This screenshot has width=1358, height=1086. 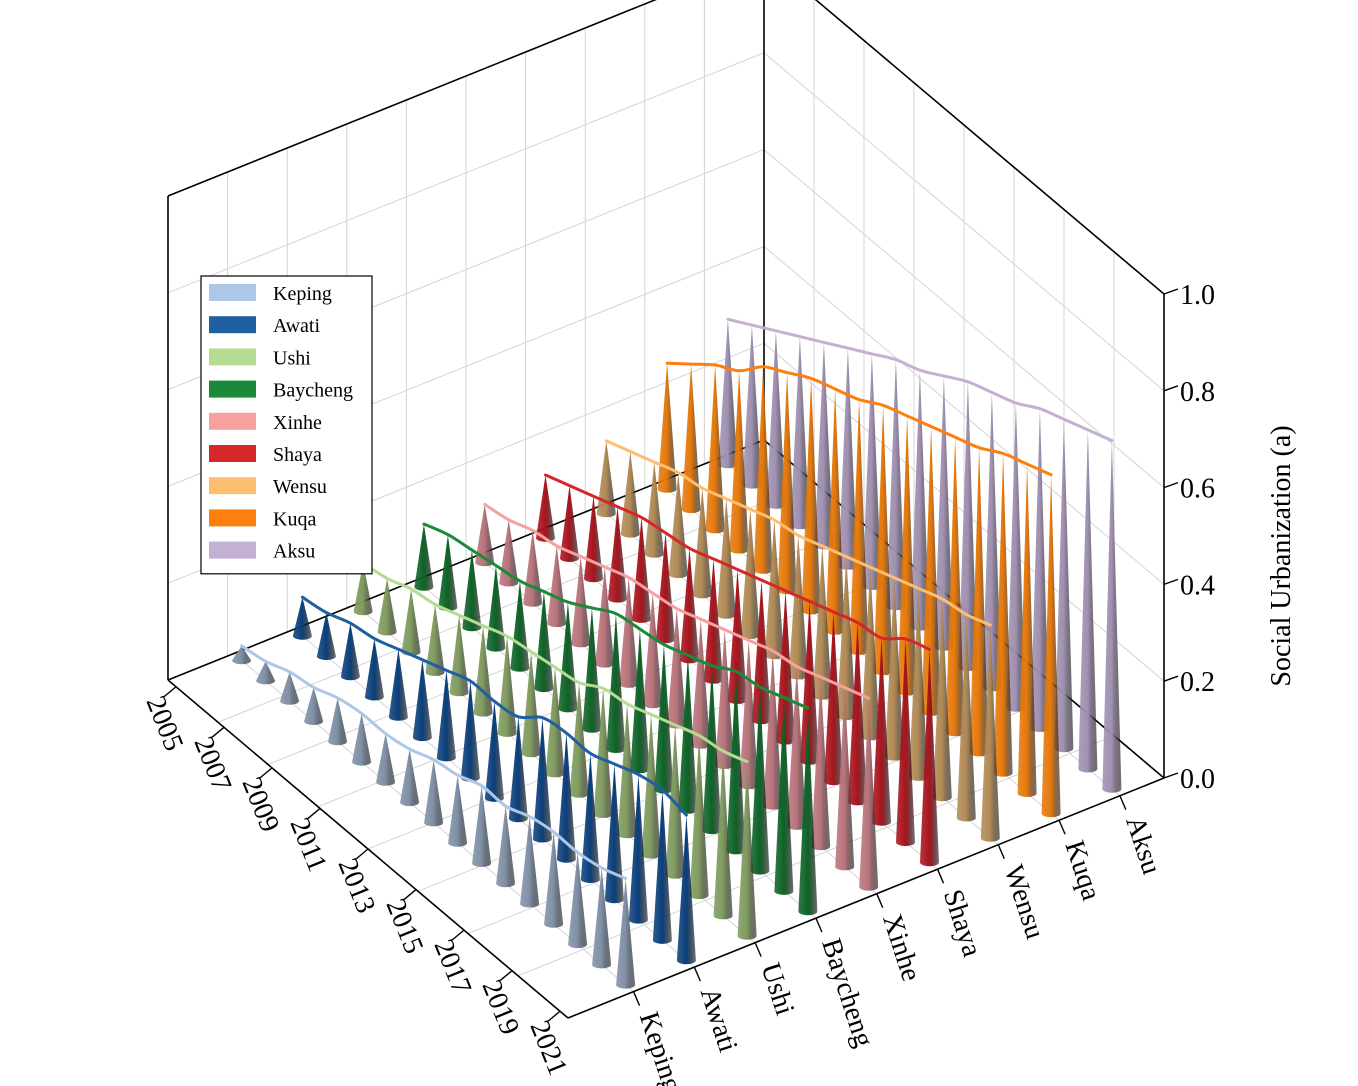 What do you see at coordinates (787, 483) in the screenshot?
I see `cone-kuqa-2010` at bounding box center [787, 483].